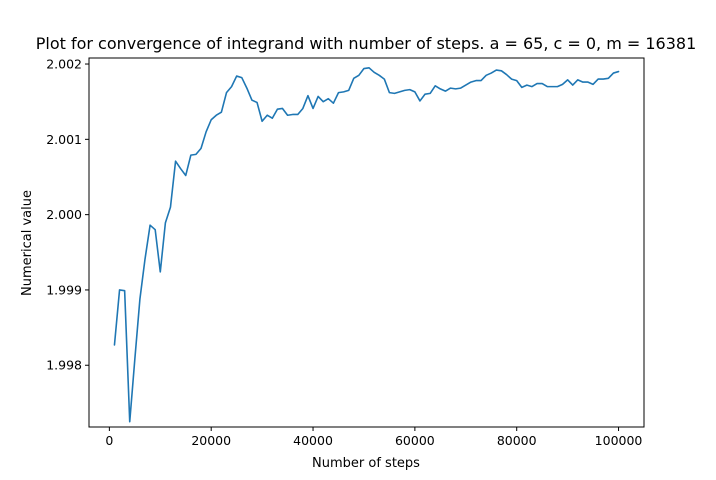 This screenshot has width=716, height=480. Describe the element at coordinates (64, 289) in the screenshot. I see `y-tick-label: 1.999` at that location.